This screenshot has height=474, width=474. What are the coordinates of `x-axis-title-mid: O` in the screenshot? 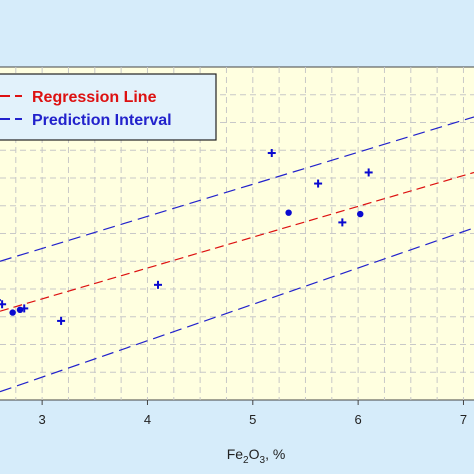 It's located at (254, 454).